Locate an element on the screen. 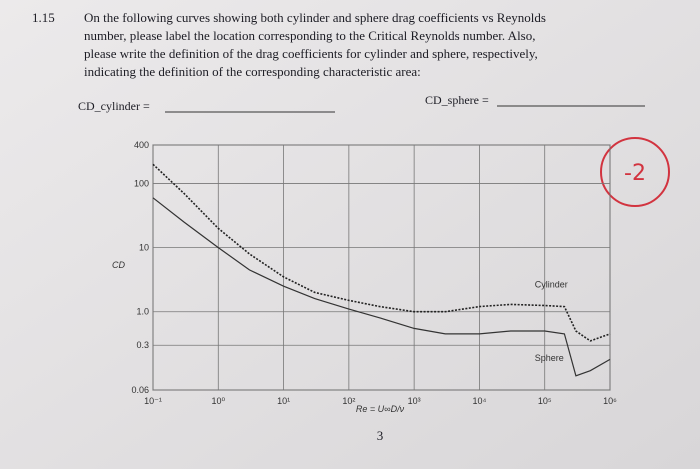 This screenshot has height=469, width=700. grade-circle is located at coordinates (635, 172).